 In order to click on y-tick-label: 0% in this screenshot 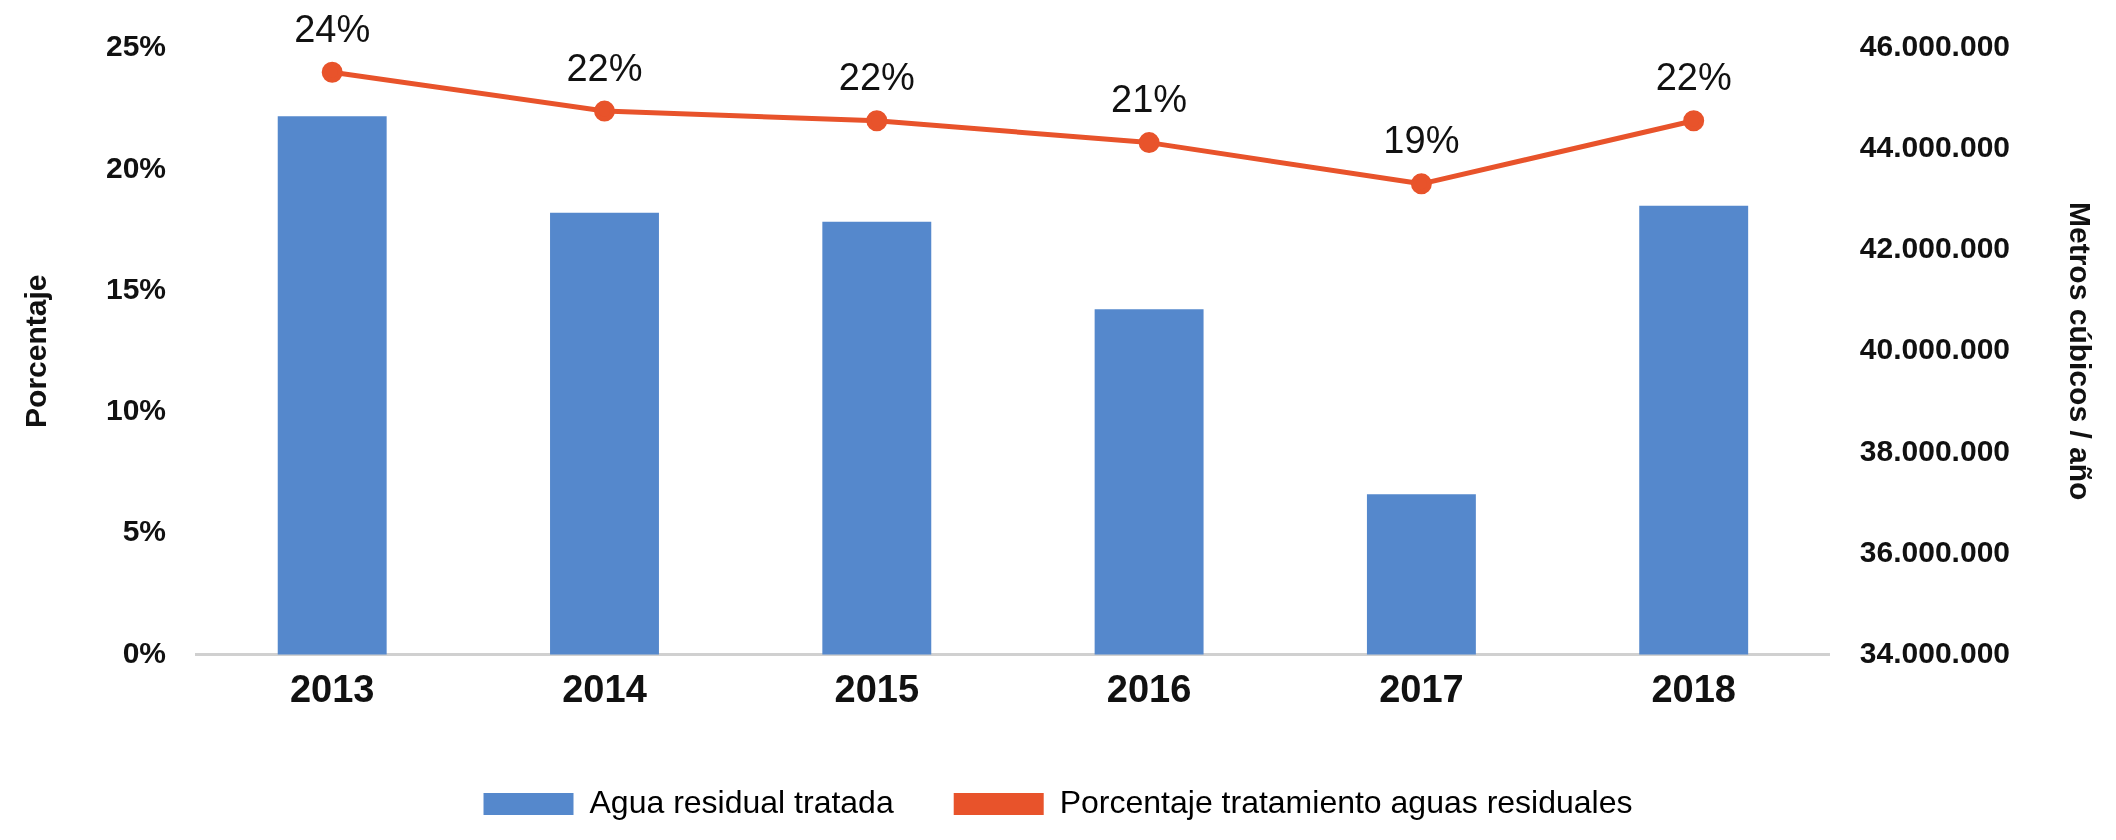, I will do `click(144, 652)`.